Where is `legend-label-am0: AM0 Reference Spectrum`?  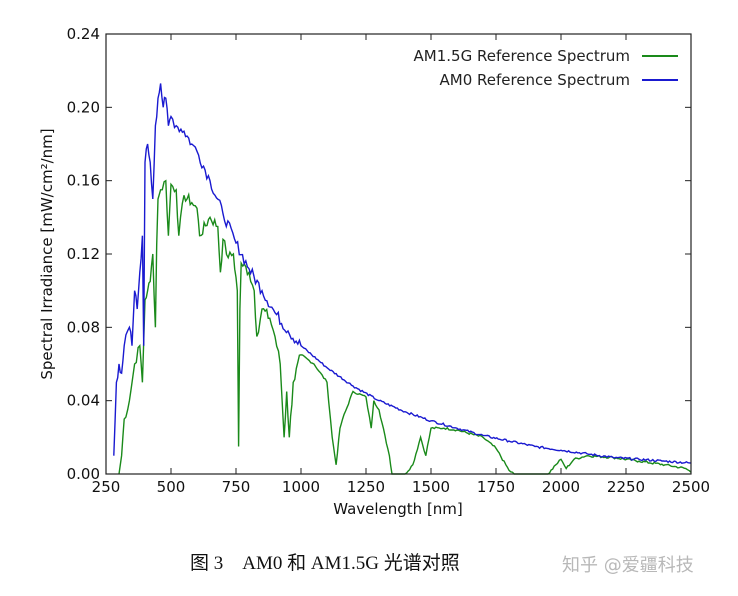
legend-label-am0: AM0 Reference Spectrum is located at coordinates (534, 80).